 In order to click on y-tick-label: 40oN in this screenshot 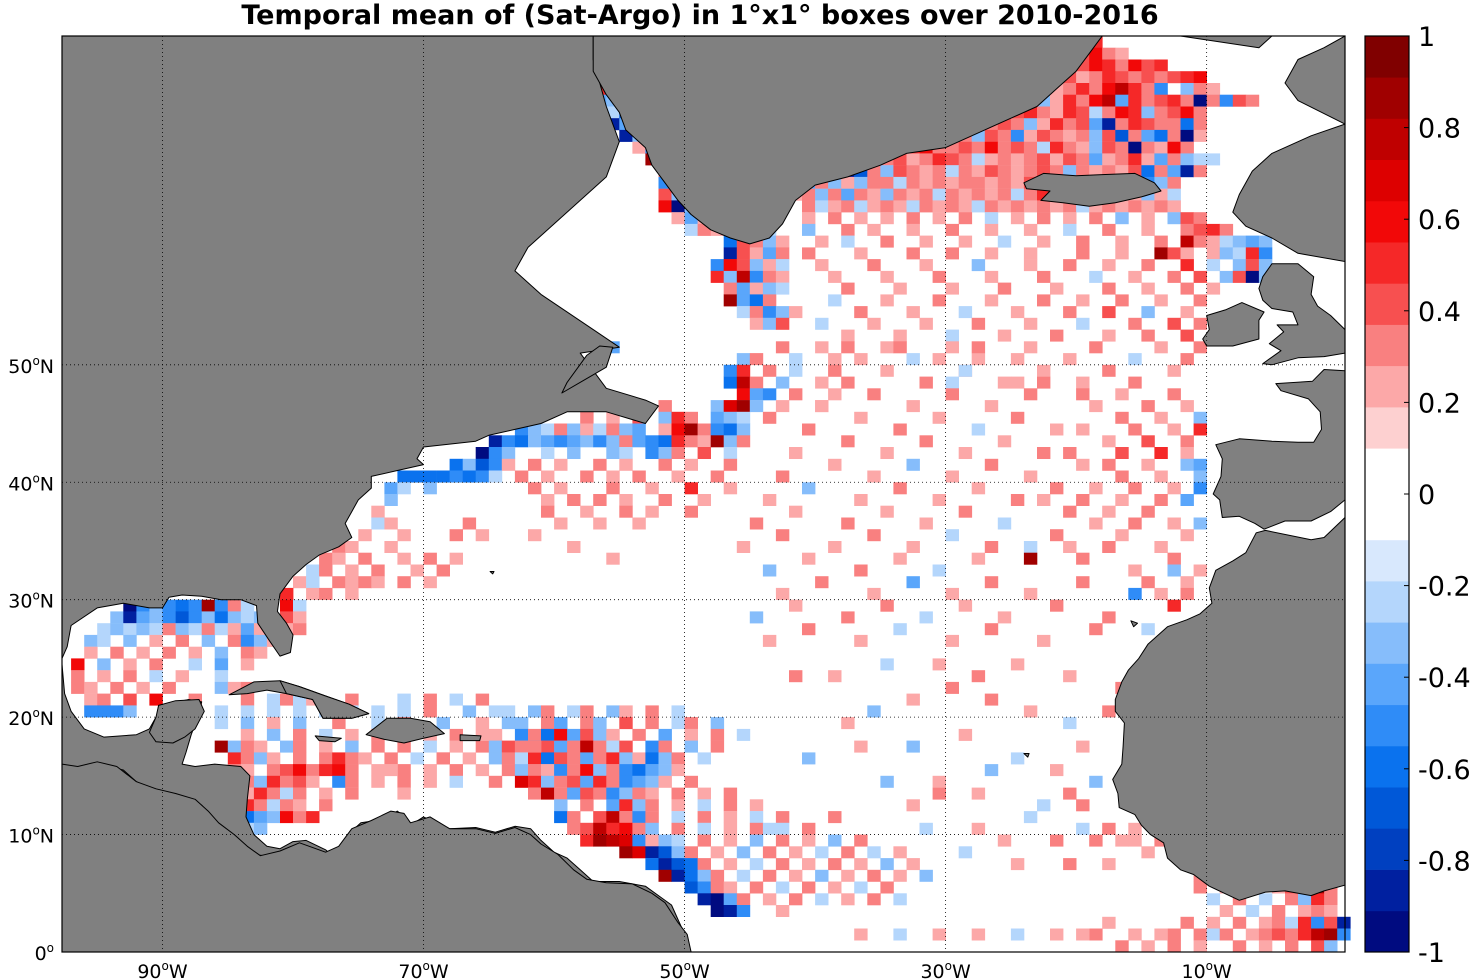, I will do `click(31, 483)`.